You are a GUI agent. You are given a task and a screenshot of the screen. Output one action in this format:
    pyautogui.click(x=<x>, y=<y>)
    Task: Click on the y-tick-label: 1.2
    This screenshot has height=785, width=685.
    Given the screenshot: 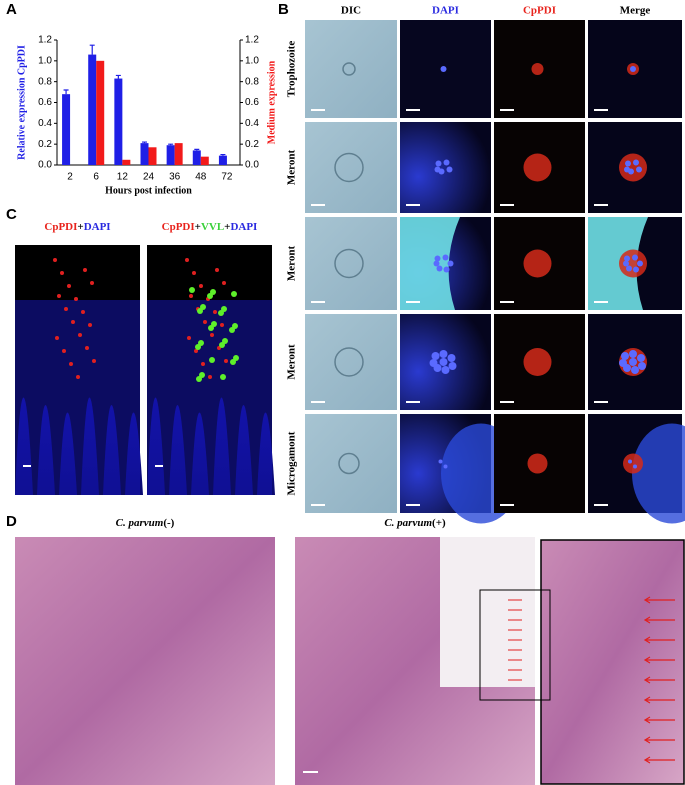 What is the action you would take?
    pyautogui.click(x=45, y=40)
    